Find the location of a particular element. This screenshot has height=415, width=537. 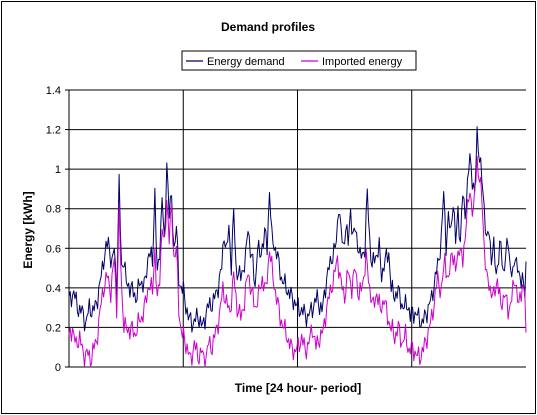

y-tick-label: 0 is located at coordinates (58, 368).